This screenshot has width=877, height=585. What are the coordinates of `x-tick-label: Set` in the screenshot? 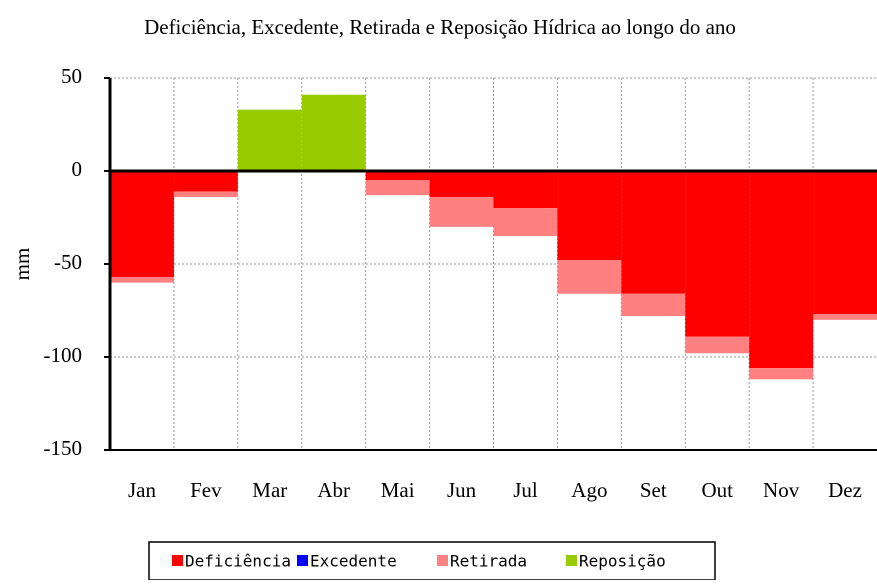 It's located at (653, 490).